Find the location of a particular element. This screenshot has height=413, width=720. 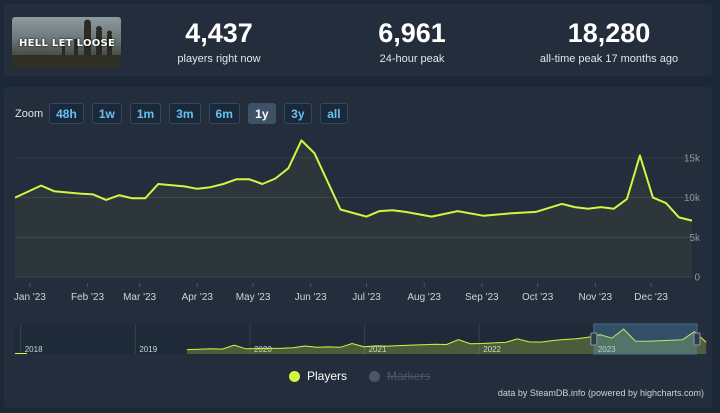

x-tick-label: Oct '23 is located at coordinates (538, 297).